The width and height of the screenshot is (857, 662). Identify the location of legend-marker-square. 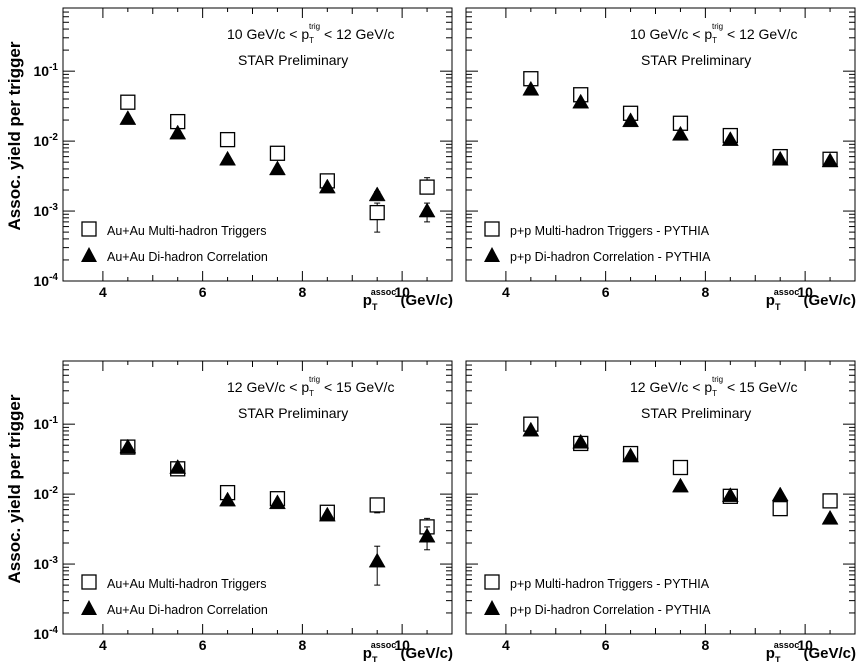
(89, 229).